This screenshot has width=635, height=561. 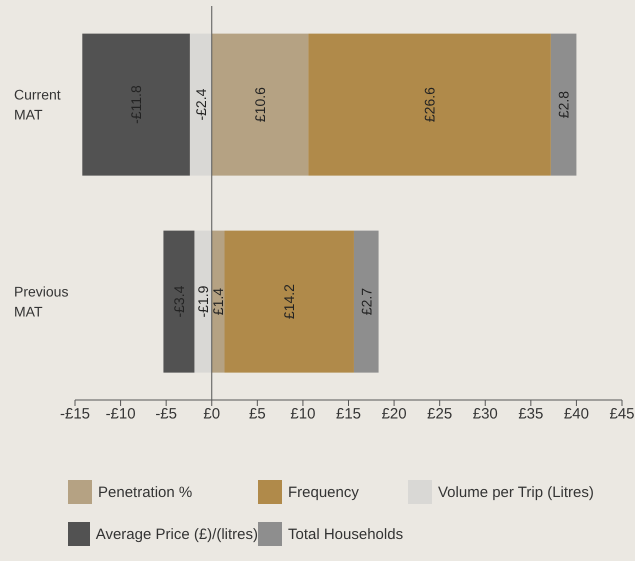 What do you see at coordinates (260, 104) in the screenshot?
I see `data-label: £10.6` at bounding box center [260, 104].